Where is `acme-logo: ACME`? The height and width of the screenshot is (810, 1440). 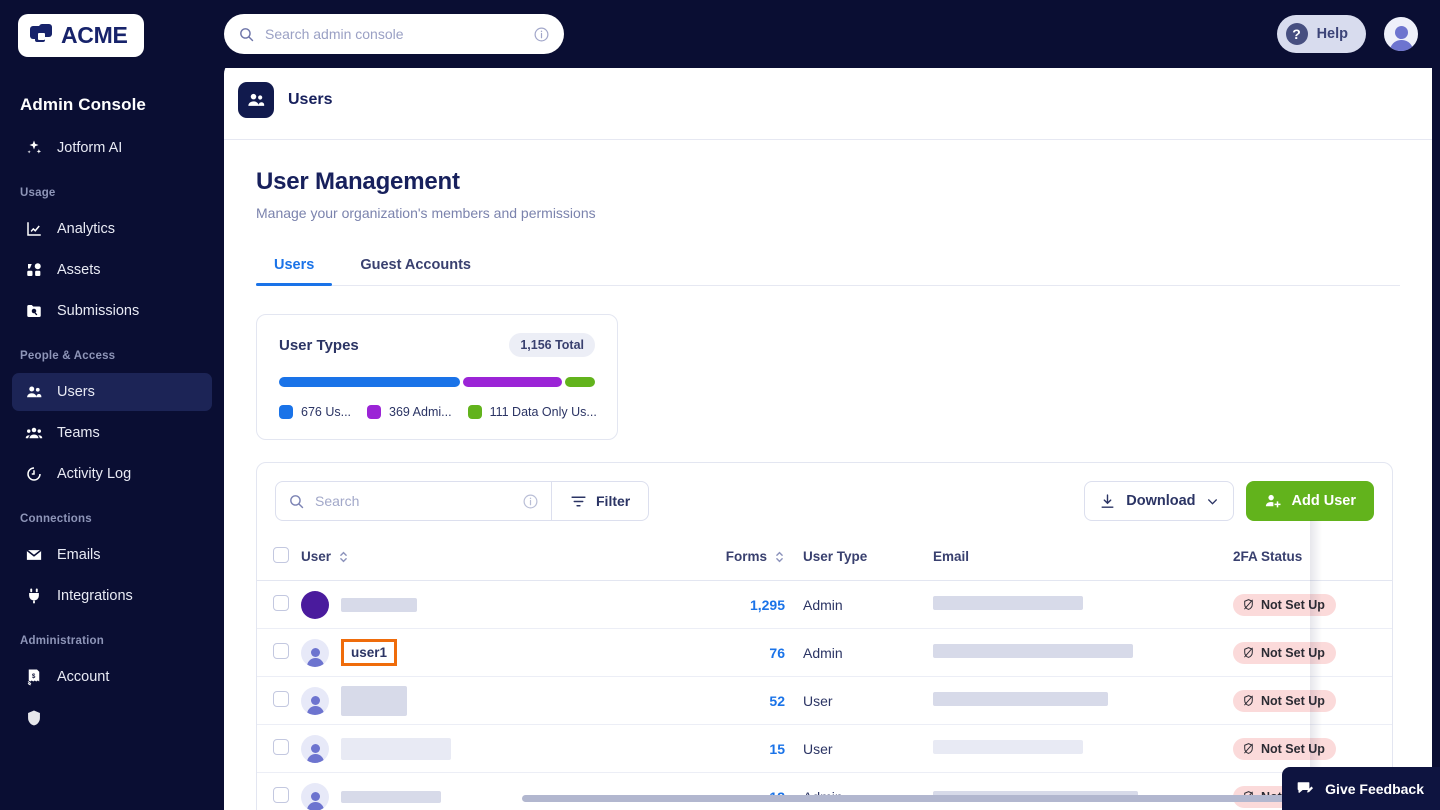 acme-logo: ACME is located at coordinates (81, 35).